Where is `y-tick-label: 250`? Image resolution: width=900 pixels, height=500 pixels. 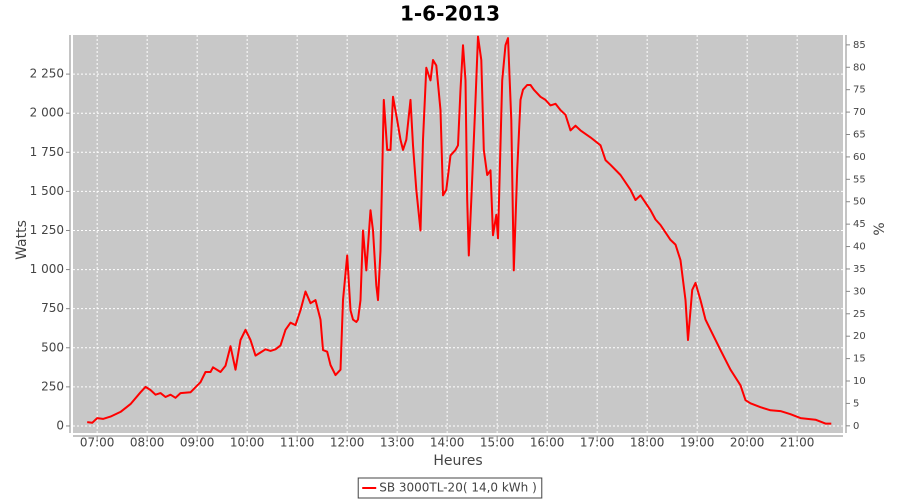 y-tick-label: 250 is located at coordinates (52, 386).